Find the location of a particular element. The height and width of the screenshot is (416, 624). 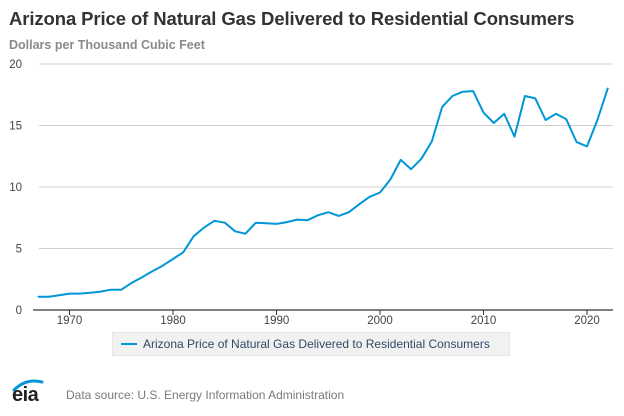

y-tick-label: 10 is located at coordinates (15, 188).